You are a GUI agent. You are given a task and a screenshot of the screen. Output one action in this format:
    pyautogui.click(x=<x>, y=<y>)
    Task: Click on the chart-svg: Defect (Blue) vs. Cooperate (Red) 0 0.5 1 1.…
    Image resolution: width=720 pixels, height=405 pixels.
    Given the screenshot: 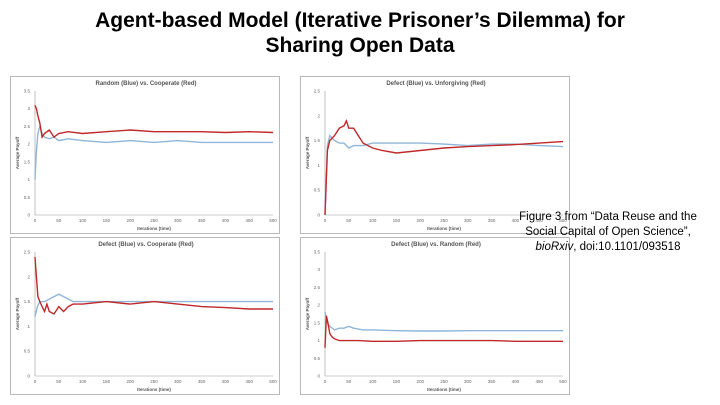 What is the action you would take?
    pyautogui.click(x=146, y=317)
    